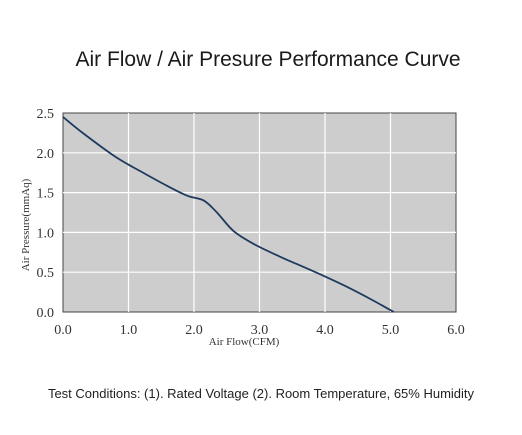 This screenshot has width=522, height=435. Describe the element at coordinates (244, 342) in the screenshot. I see `x-axis-label: Air Flow(CFM)` at that location.